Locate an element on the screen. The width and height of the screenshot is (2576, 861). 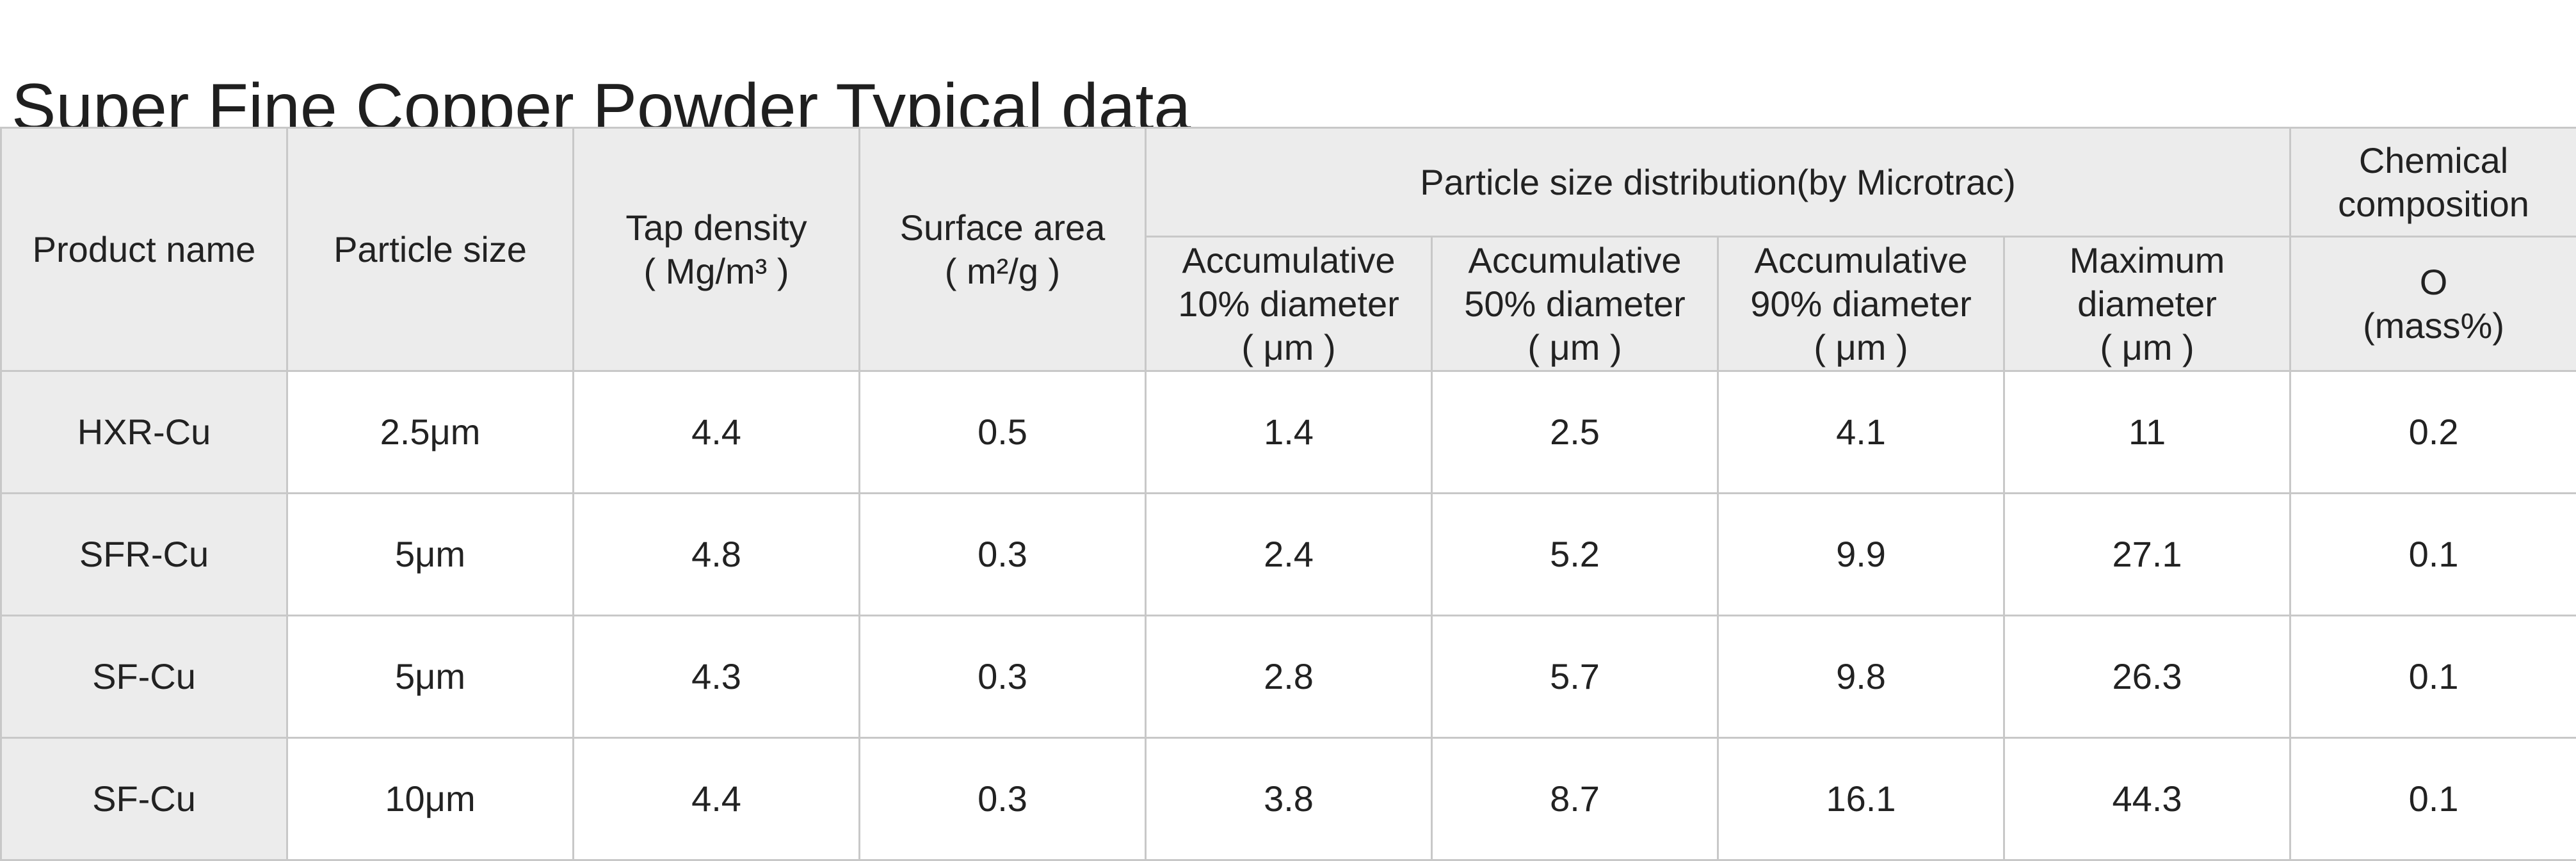
tap-density-cell: 4.3 is located at coordinates (717, 677).